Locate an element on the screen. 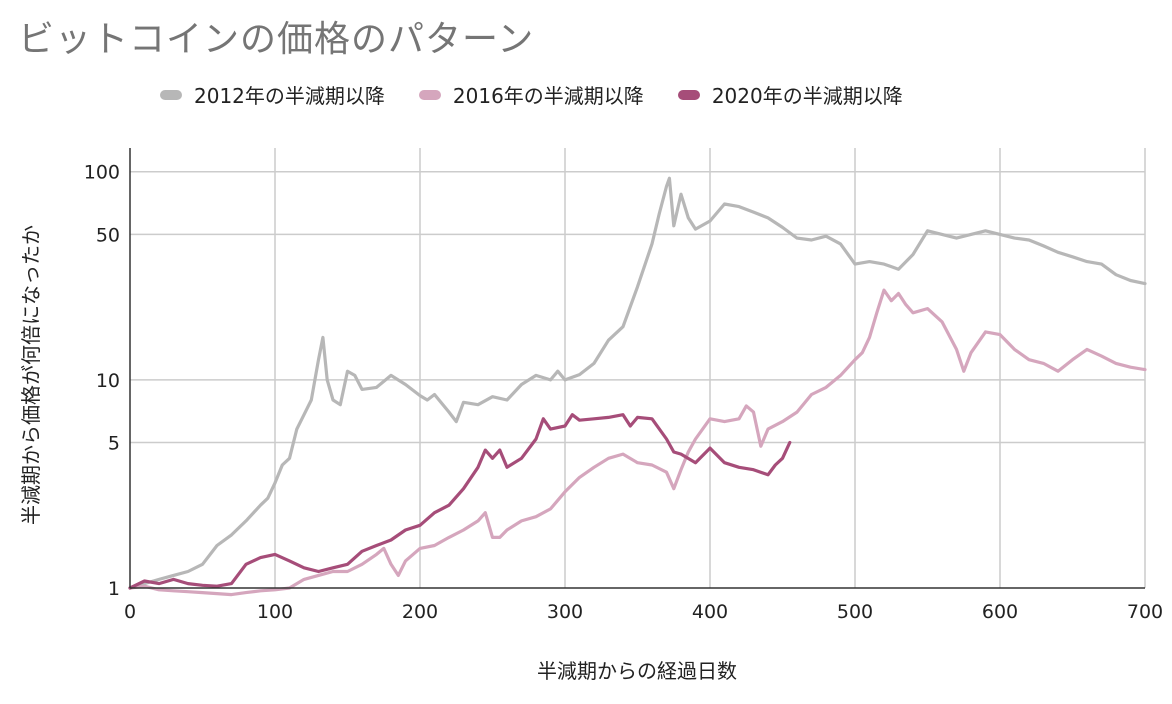 The image size is (1172, 704). y-tick-label: 50 is located at coordinates (108, 235).